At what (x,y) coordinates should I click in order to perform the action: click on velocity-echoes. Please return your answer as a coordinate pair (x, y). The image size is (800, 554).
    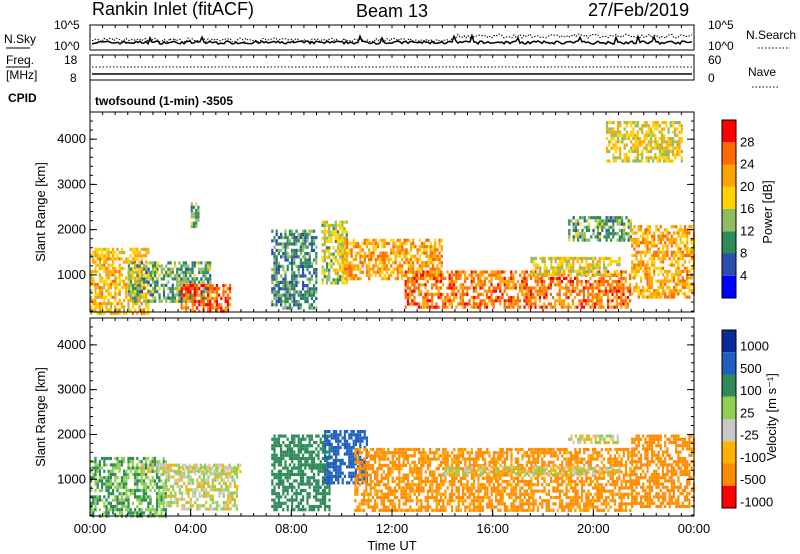
    Looking at the image, I should click on (392, 474).